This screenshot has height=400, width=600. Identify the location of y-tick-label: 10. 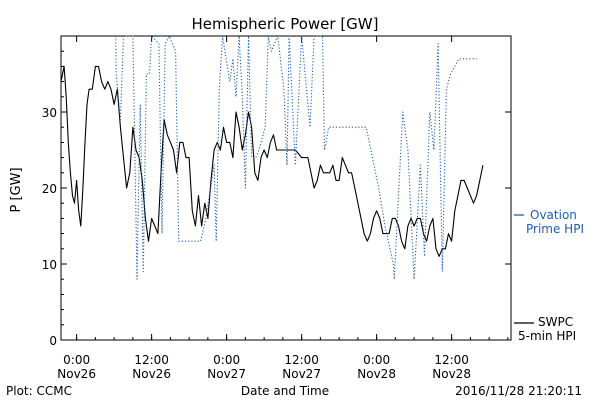
(49, 265).